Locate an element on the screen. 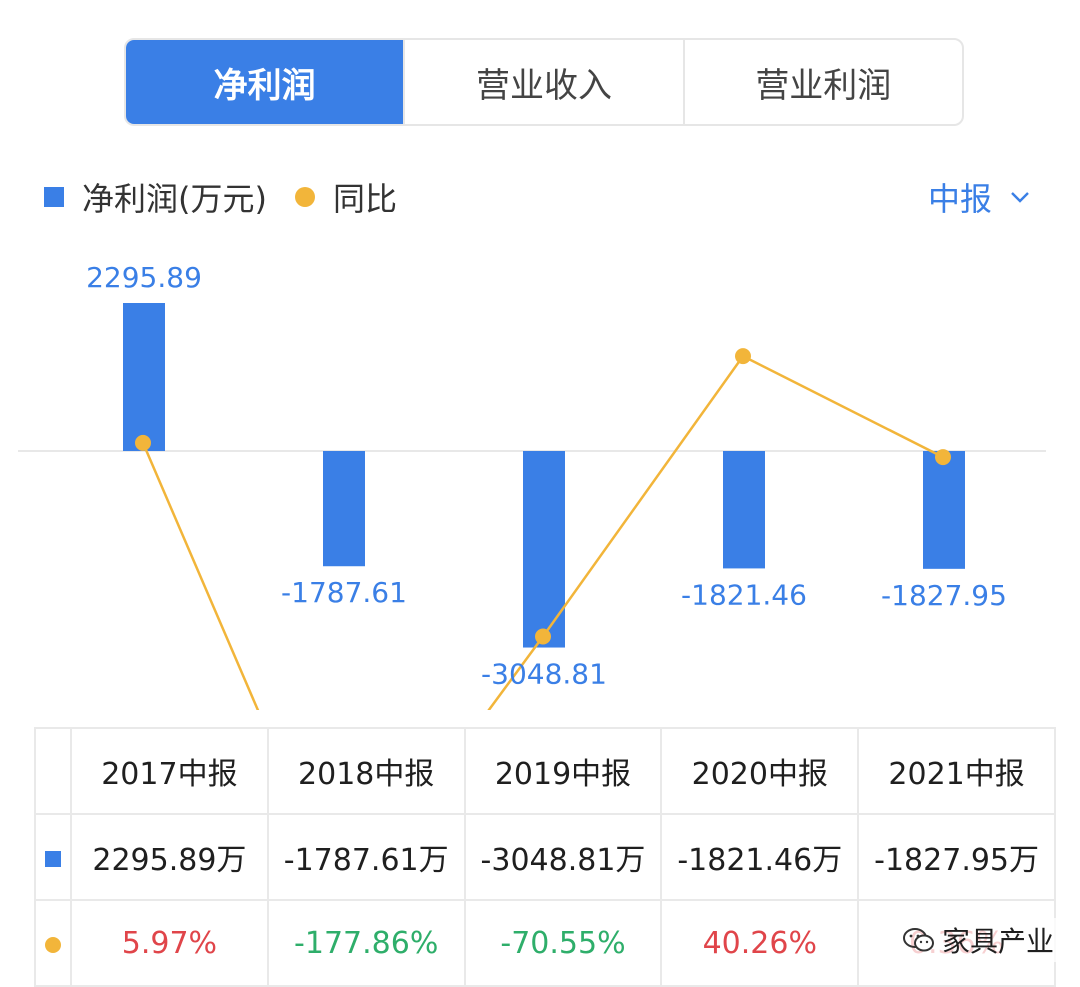 This screenshot has height=987, width=1080. line-legend-label: 同比 is located at coordinates (364, 199).